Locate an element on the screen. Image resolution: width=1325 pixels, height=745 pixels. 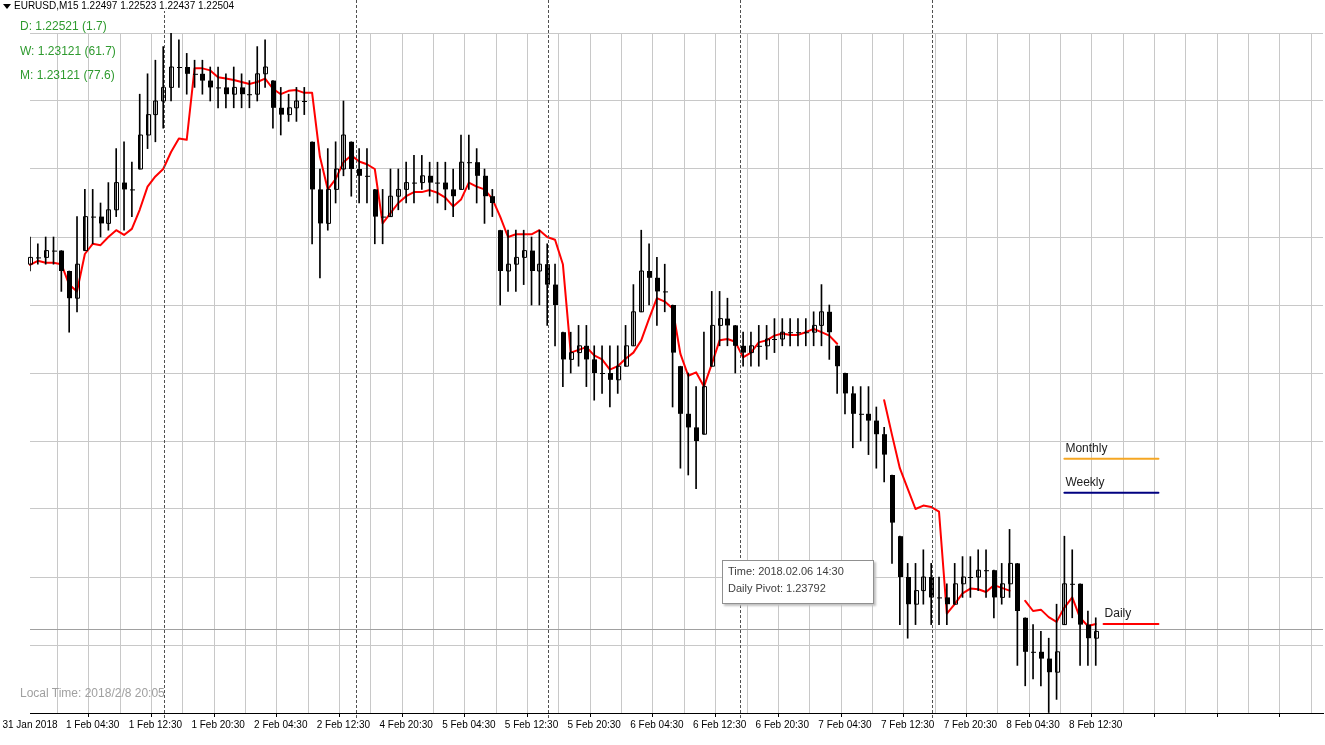
chart-title: EURUSD,M15 1.22497 1.22523 1.22437 1.22504 is located at coordinates (125, 5).